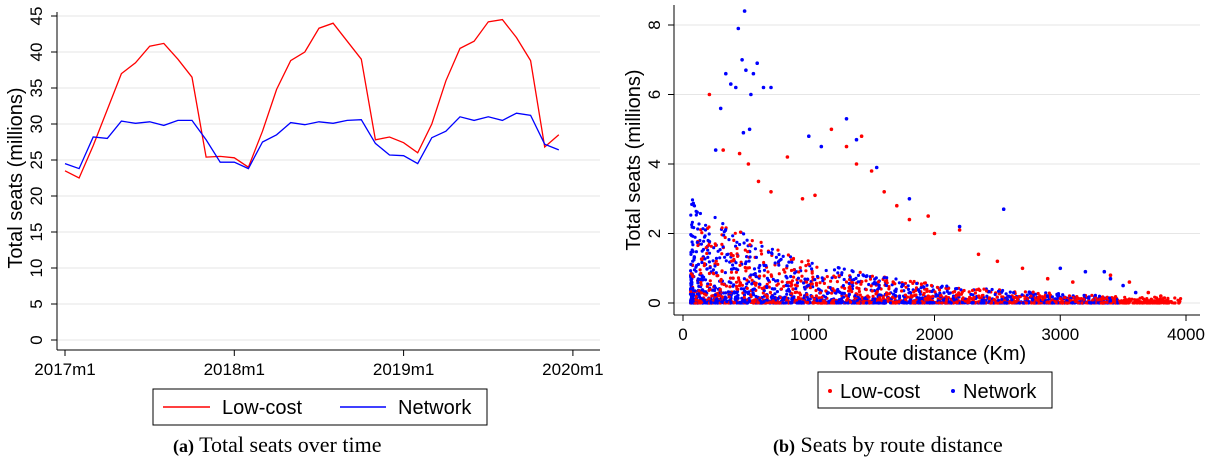 The image size is (1207, 466). What do you see at coordinates (953, 391) in the screenshot?
I see `legend-marker-network` at bounding box center [953, 391].